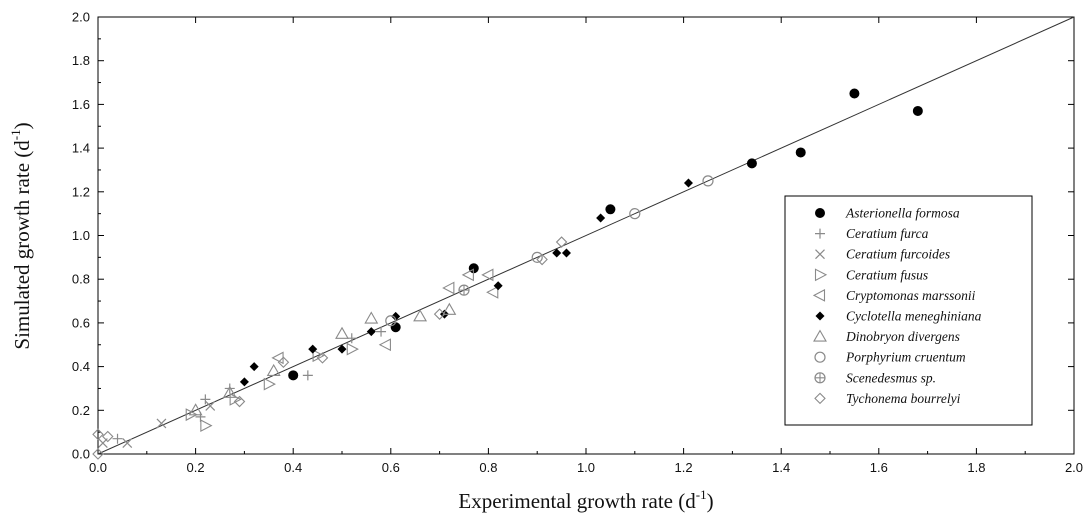  I want to click on x-axis-title: Experimental growth rate (d-1), so click(585, 500).